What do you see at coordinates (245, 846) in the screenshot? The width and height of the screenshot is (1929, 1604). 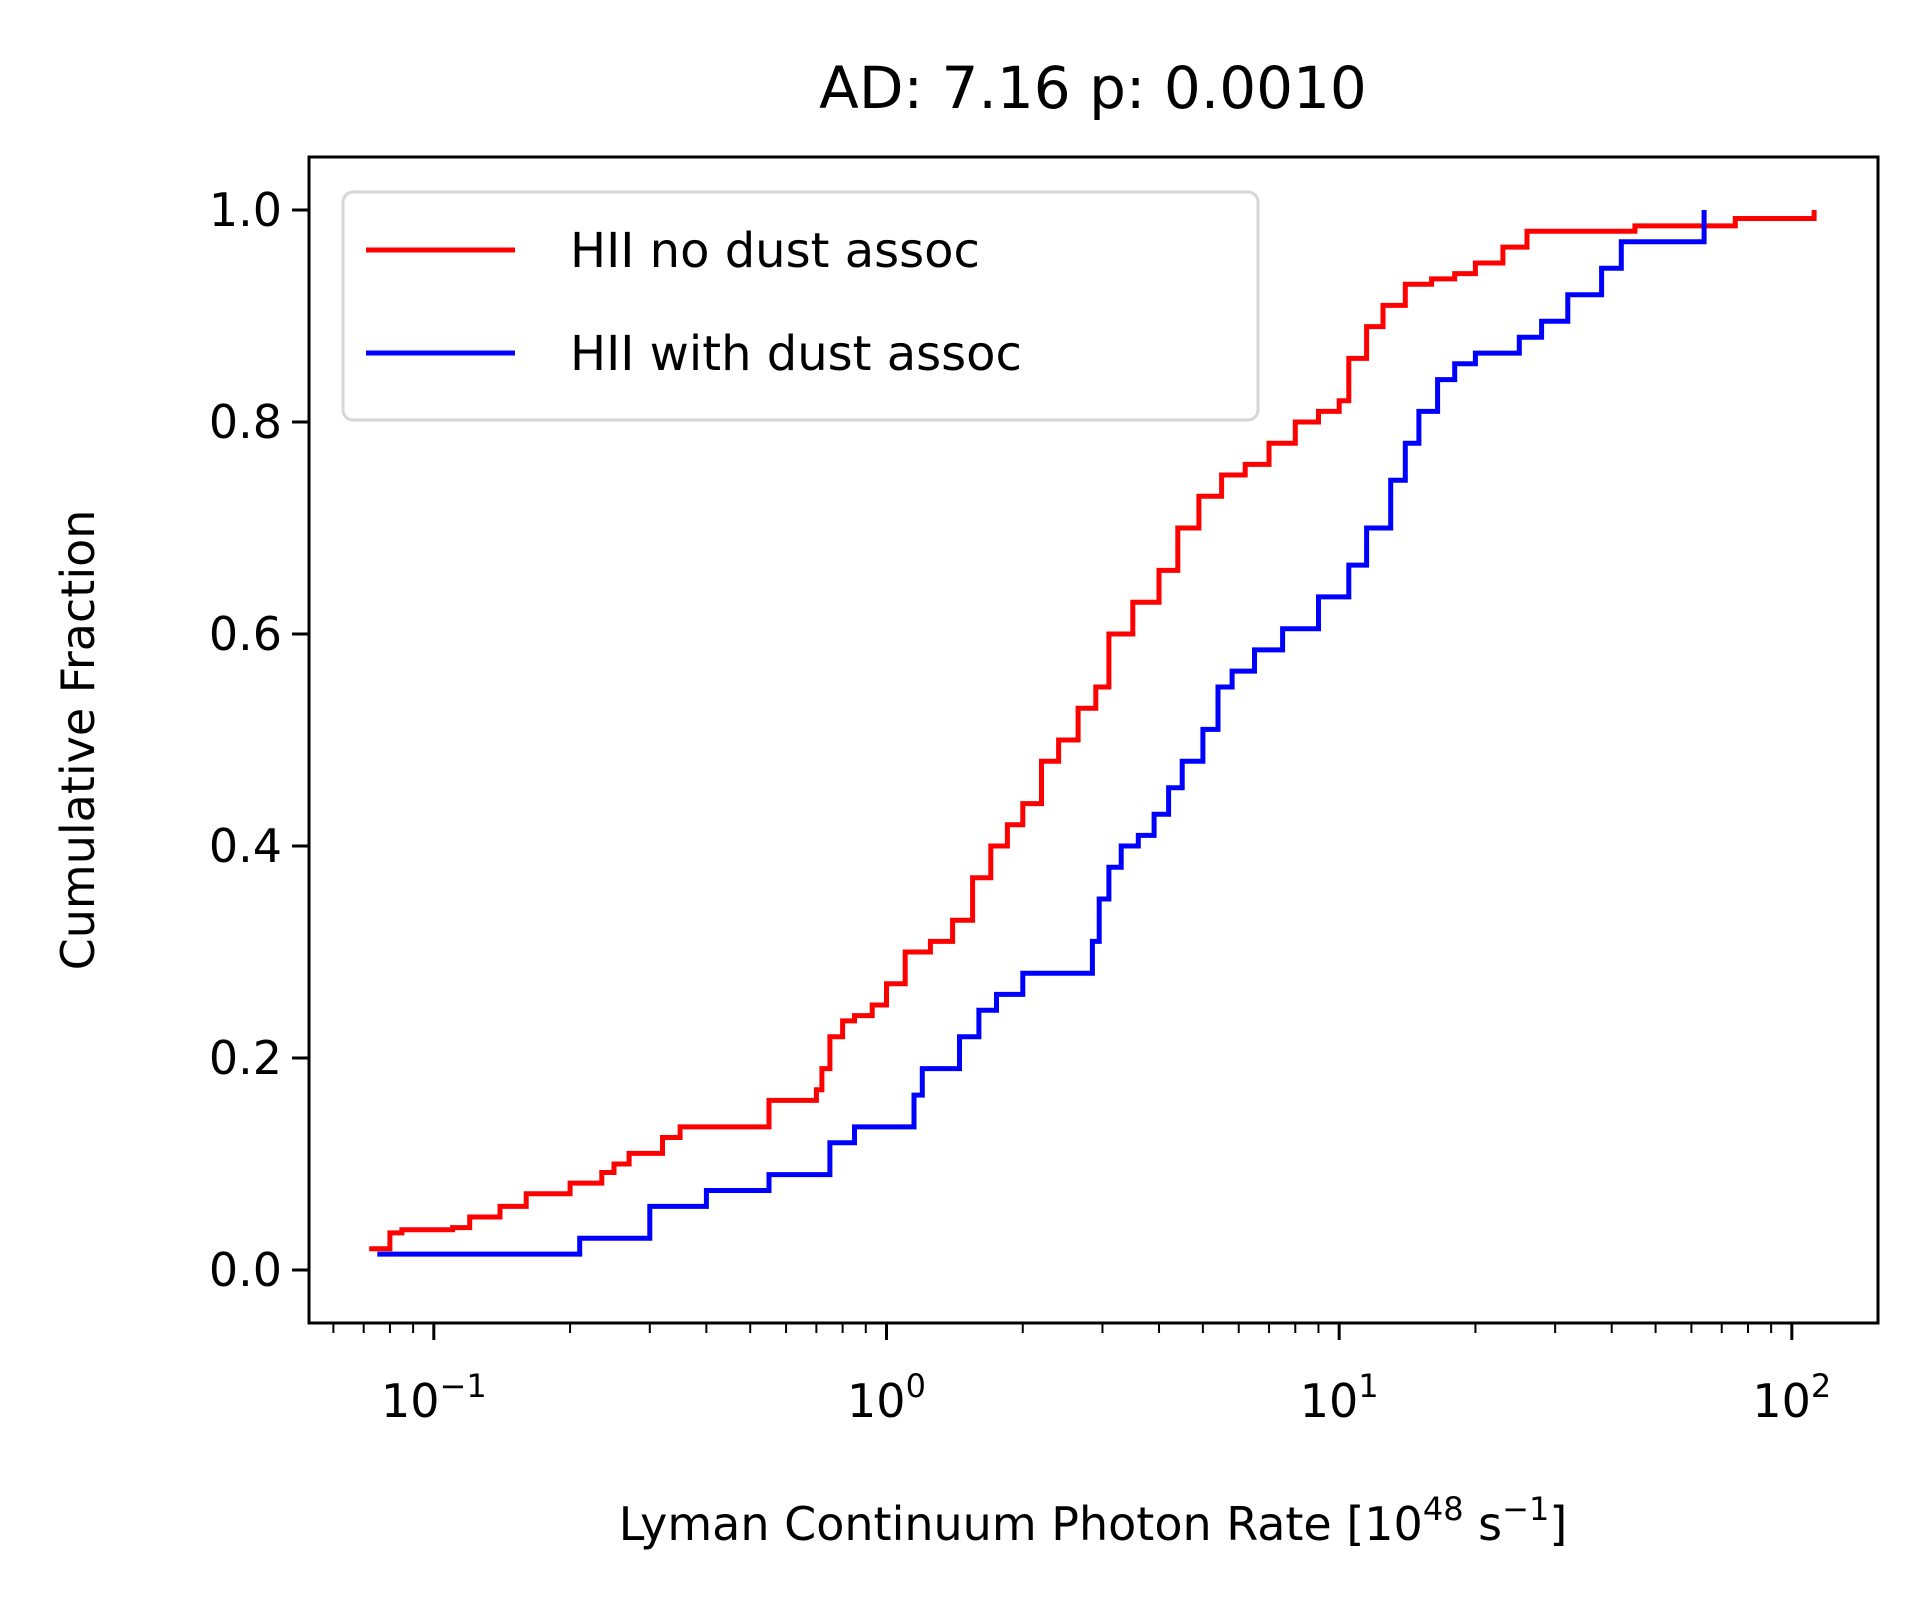 I see `y-tick-label: 0.4` at bounding box center [245, 846].